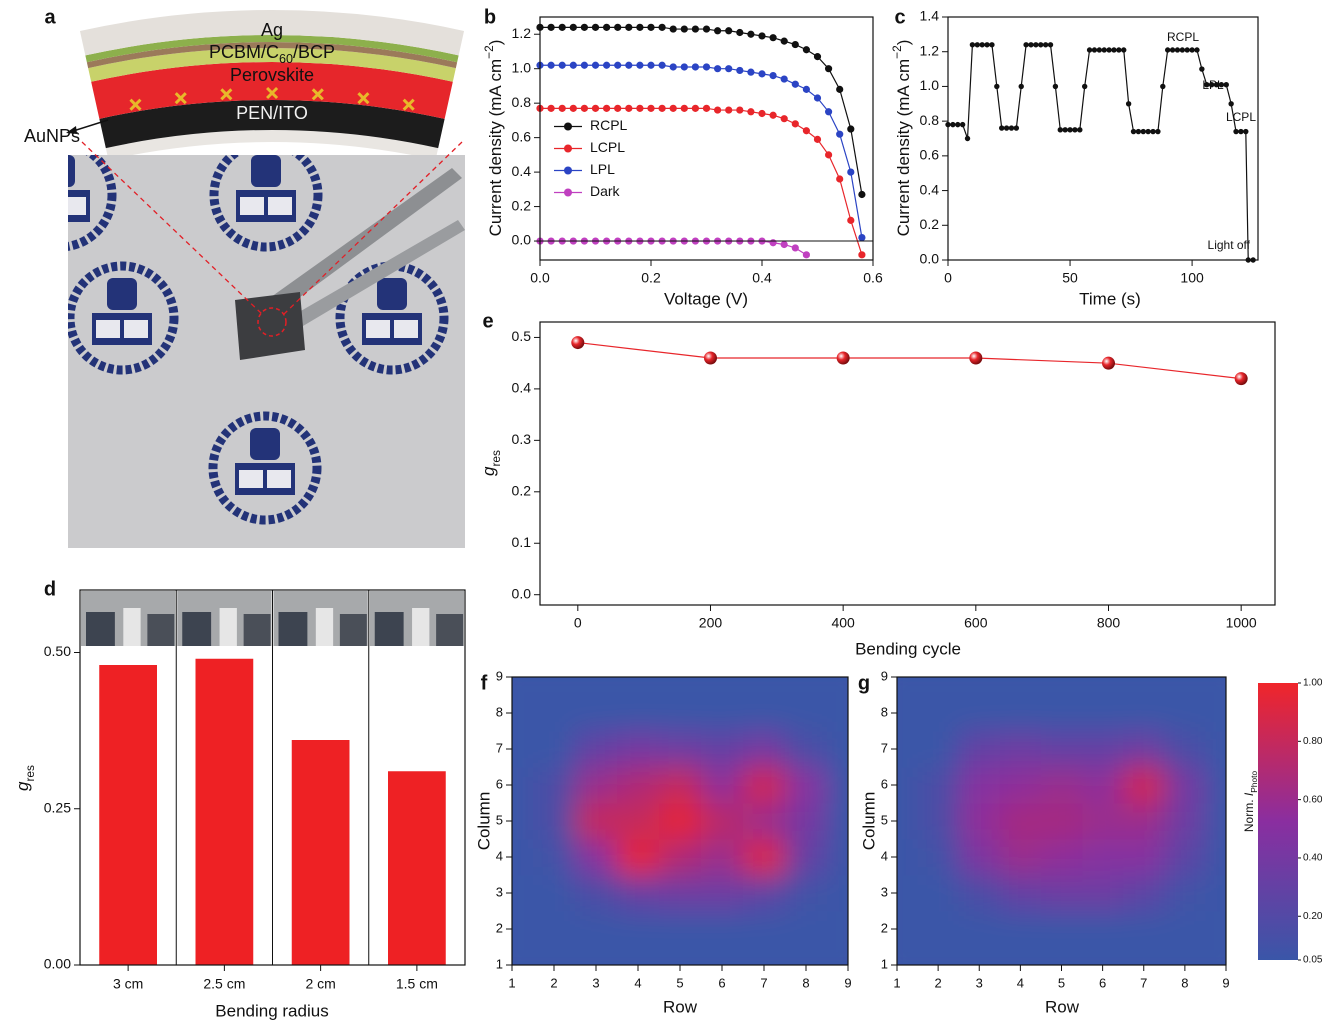 The width and height of the screenshot is (1323, 1022). I want to click on label-part: Current density (mA cm, so click(495, 148).